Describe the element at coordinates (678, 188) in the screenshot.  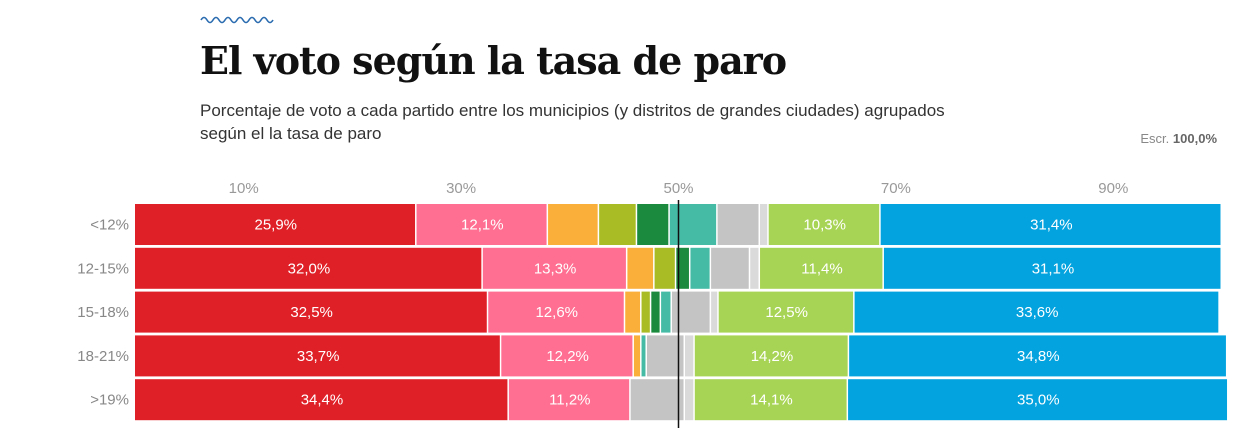
I see `x-tick-label: 50%` at that location.